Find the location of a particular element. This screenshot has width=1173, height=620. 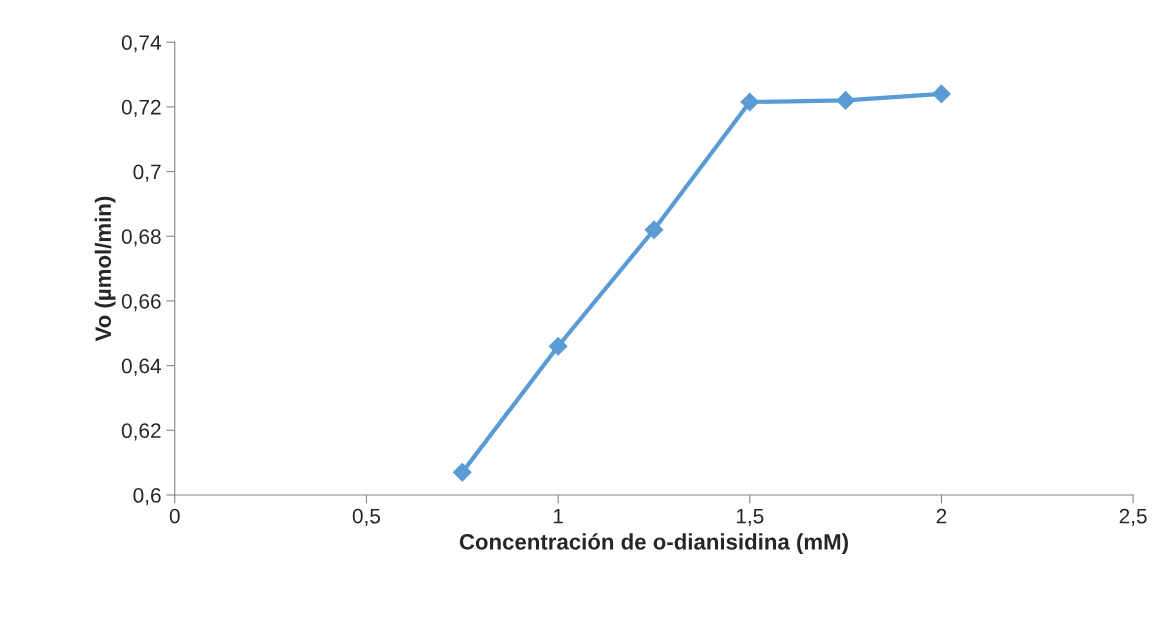

x-tick-label: 2,5 is located at coordinates (1133, 517).